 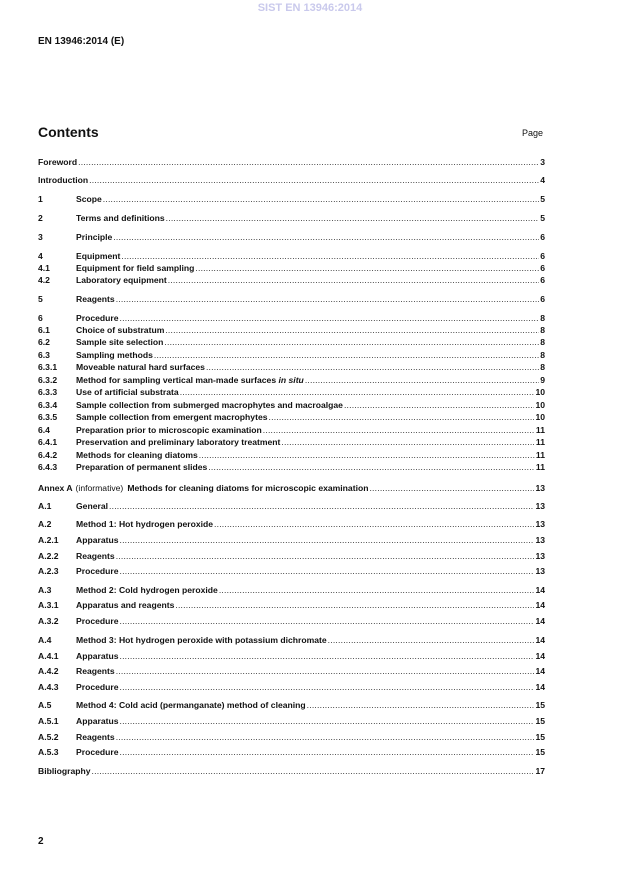 I want to click on toc-entry-number: A.2.2, so click(x=48, y=556).